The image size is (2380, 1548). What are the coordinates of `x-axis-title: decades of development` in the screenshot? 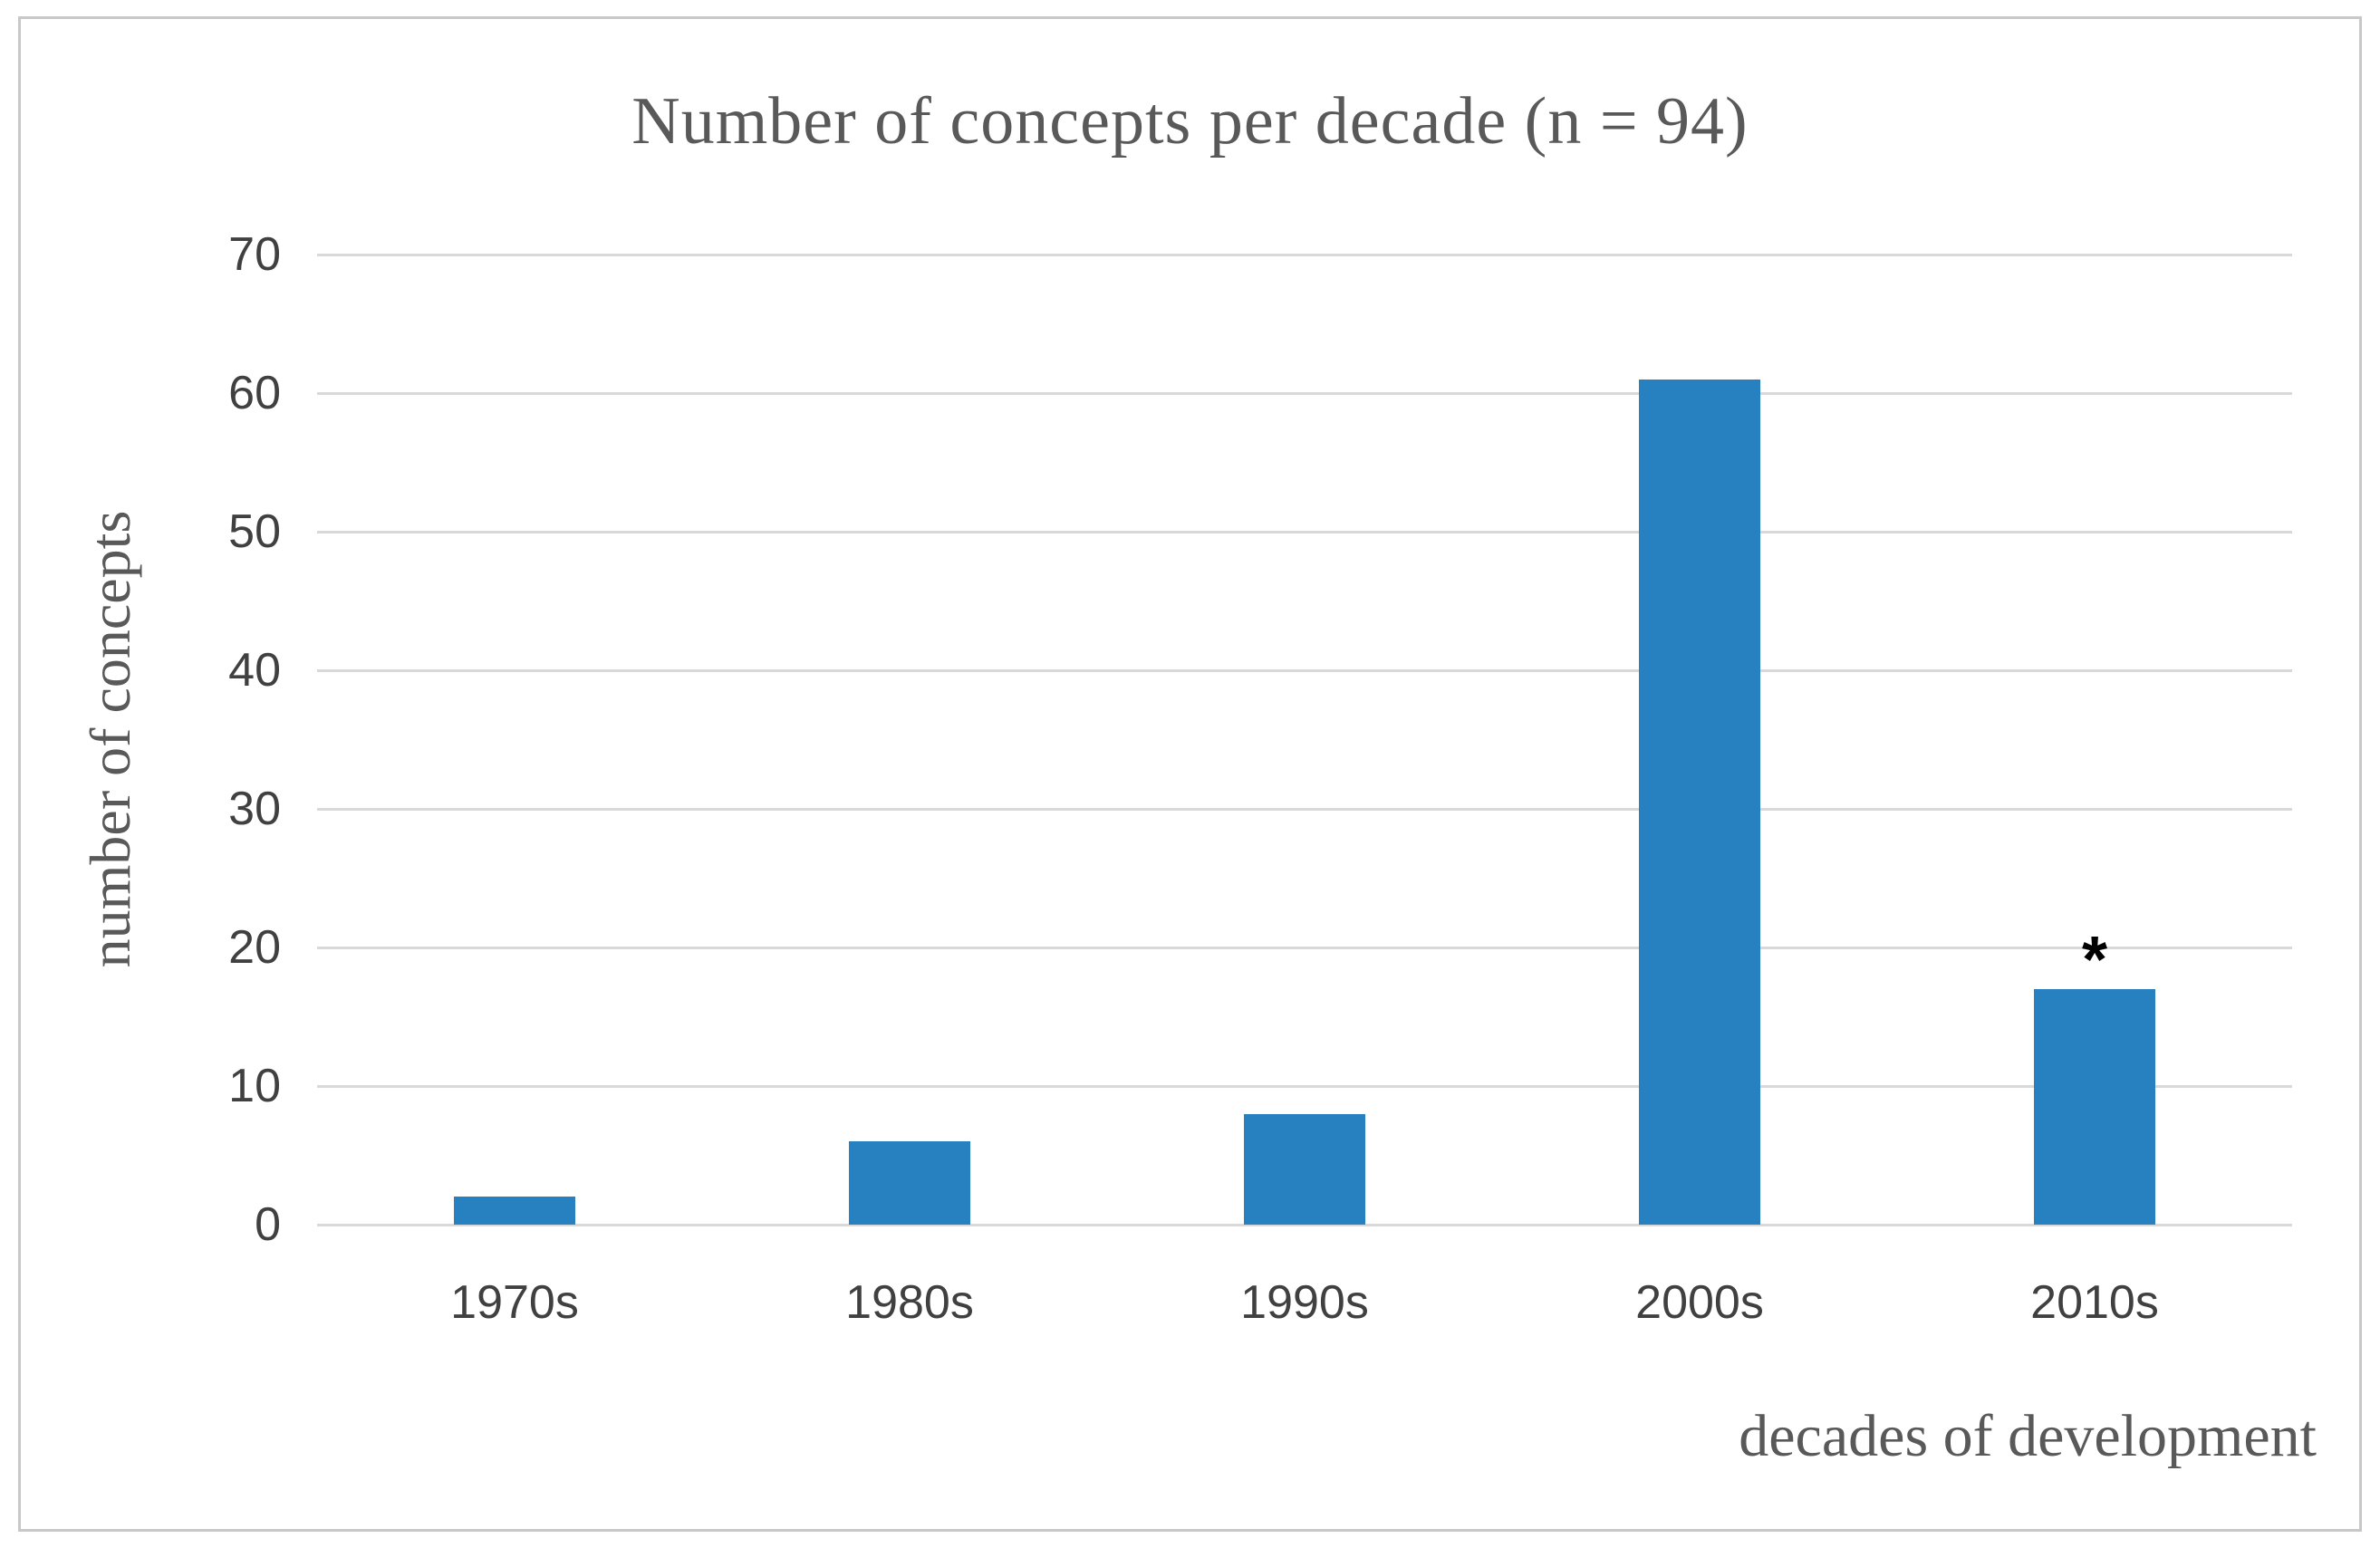 It's located at (2028, 1436).